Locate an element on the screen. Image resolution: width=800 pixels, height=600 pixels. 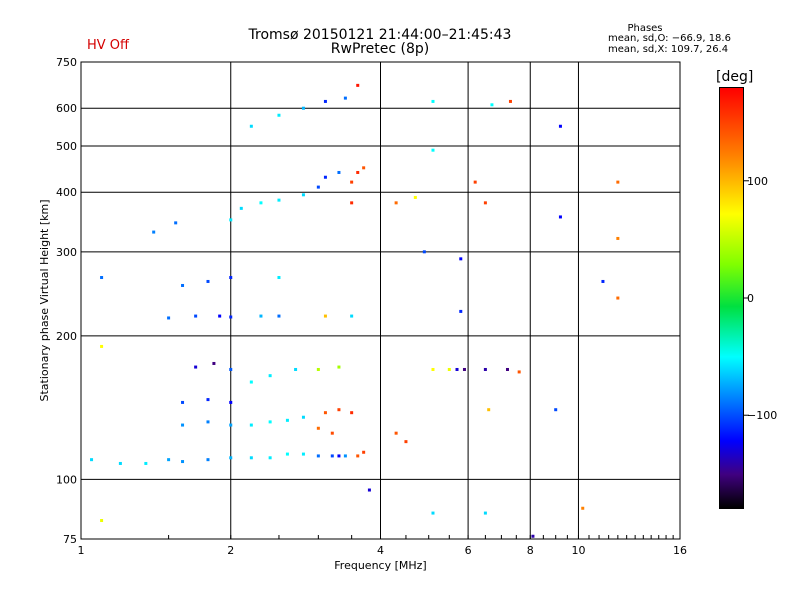
y-tick-label: 600 is located at coordinates (66, 108).